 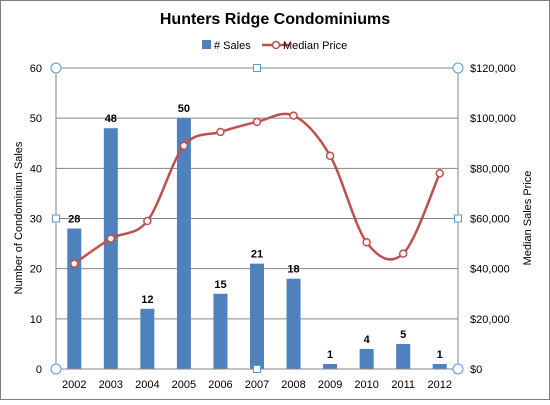 What do you see at coordinates (36, 69) in the screenshot?
I see `y-left-tick-label: 60` at bounding box center [36, 69].